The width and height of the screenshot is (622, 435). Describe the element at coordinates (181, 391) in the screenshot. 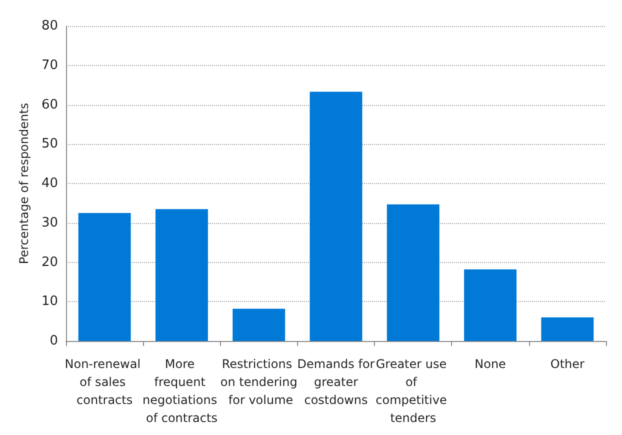

I see `x-tick-label: More frequent negotiations of contracts` at that location.